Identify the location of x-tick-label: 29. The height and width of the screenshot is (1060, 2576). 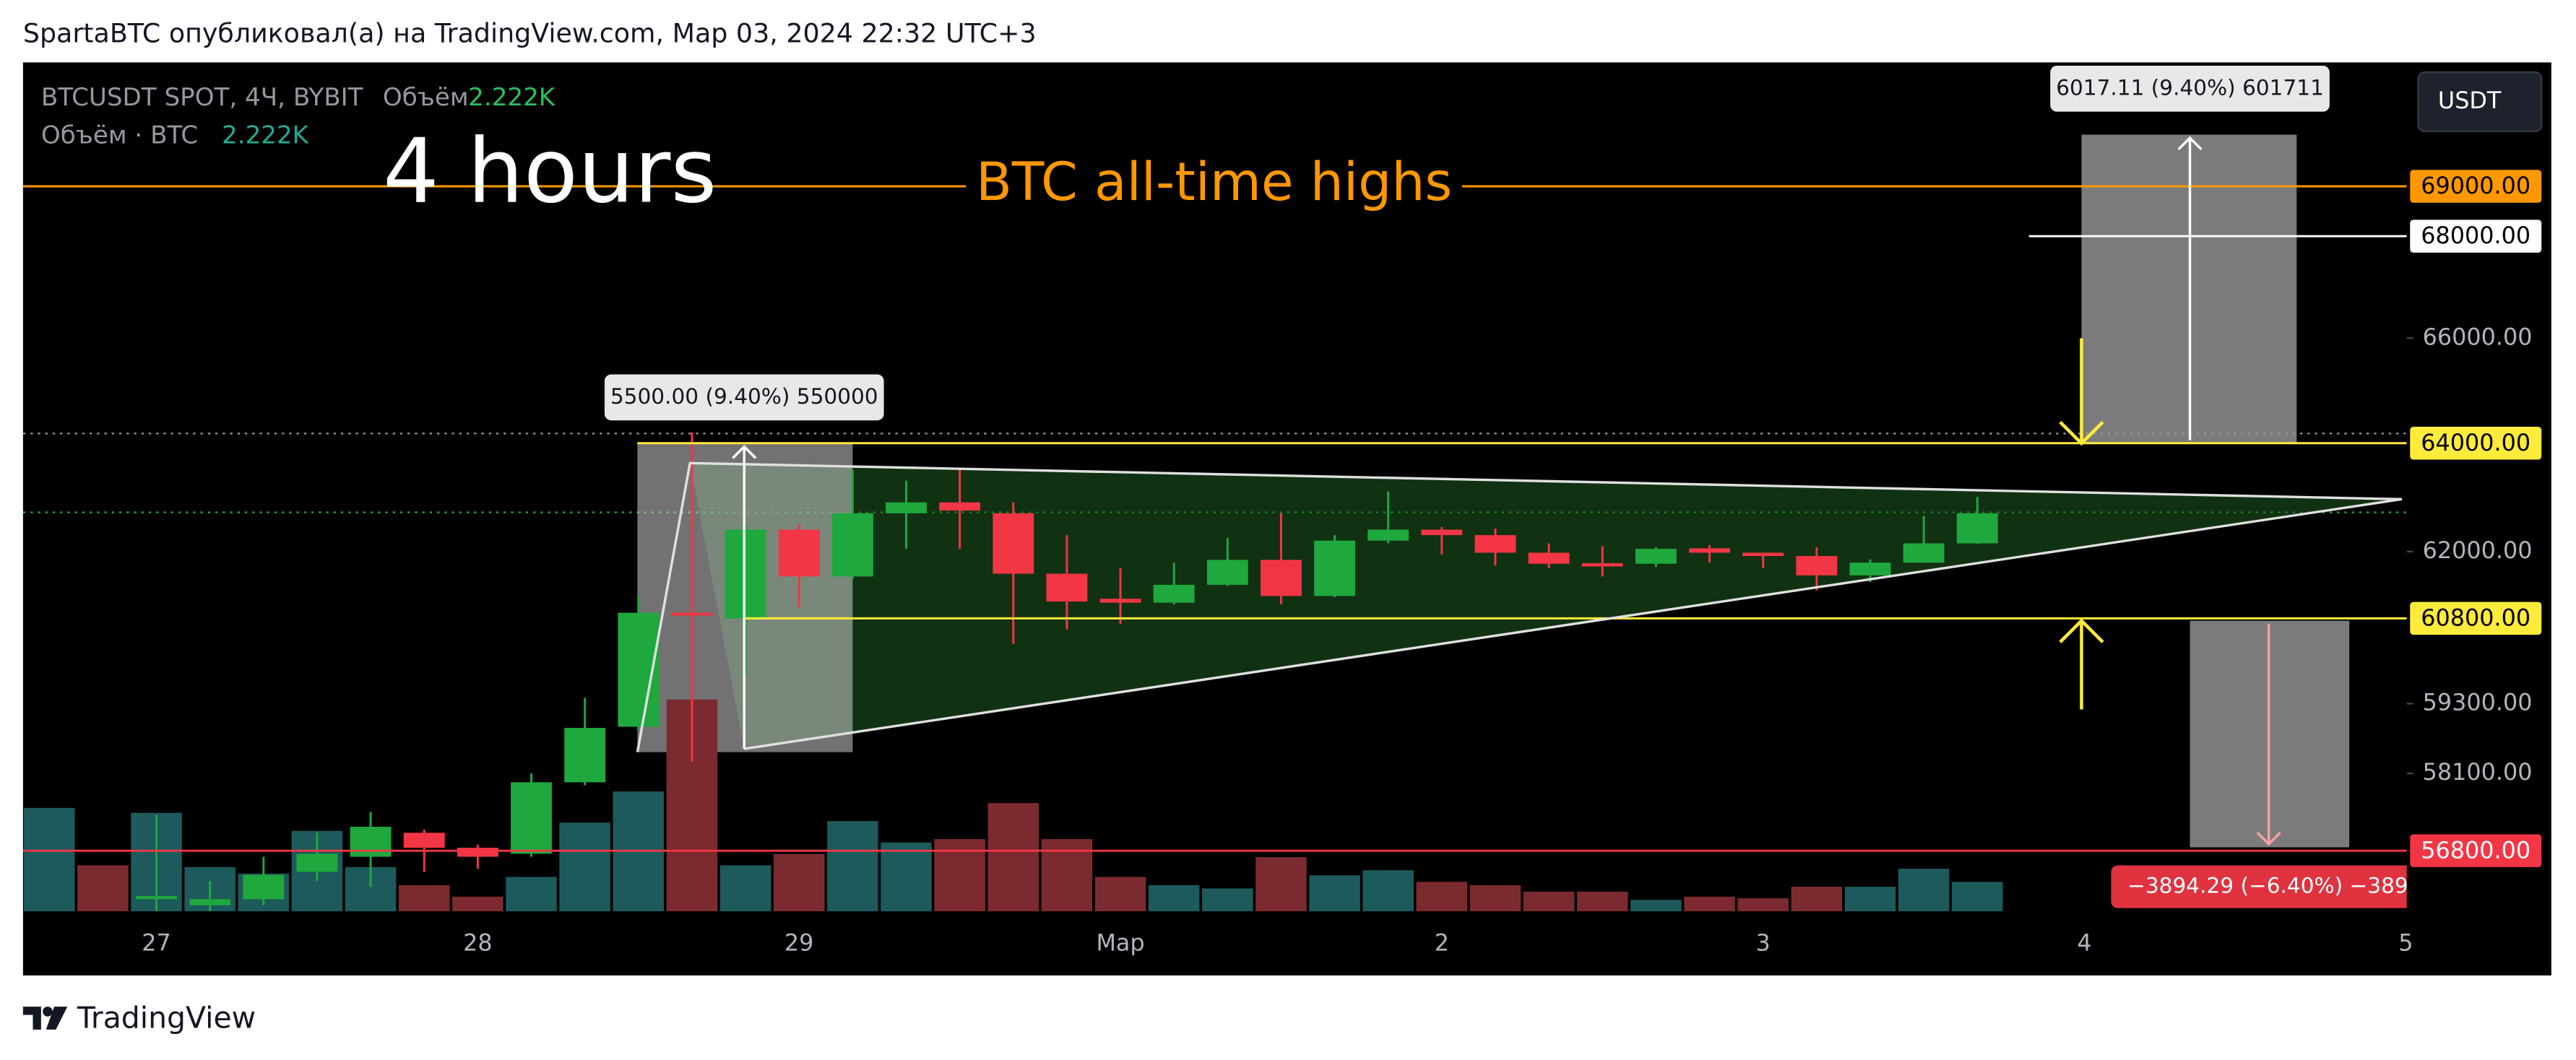
(799, 943).